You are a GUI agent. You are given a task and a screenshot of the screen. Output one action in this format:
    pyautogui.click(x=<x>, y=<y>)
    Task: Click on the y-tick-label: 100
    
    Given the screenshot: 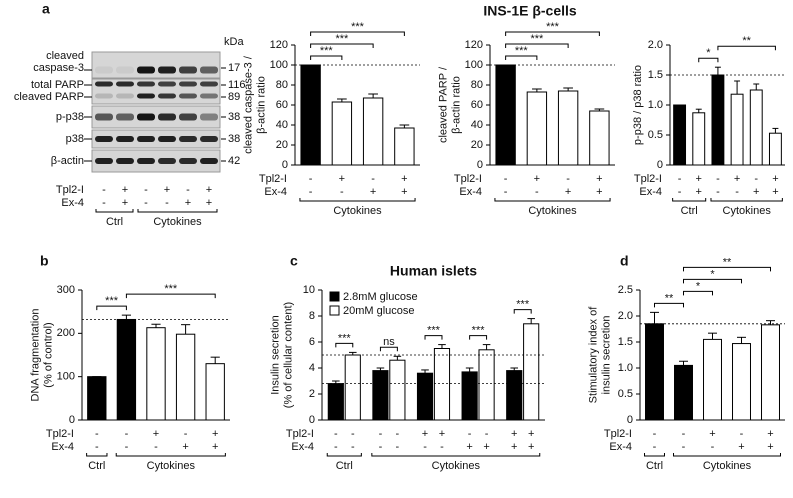 What is the action you would take?
    pyautogui.click(x=66, y=377)
    